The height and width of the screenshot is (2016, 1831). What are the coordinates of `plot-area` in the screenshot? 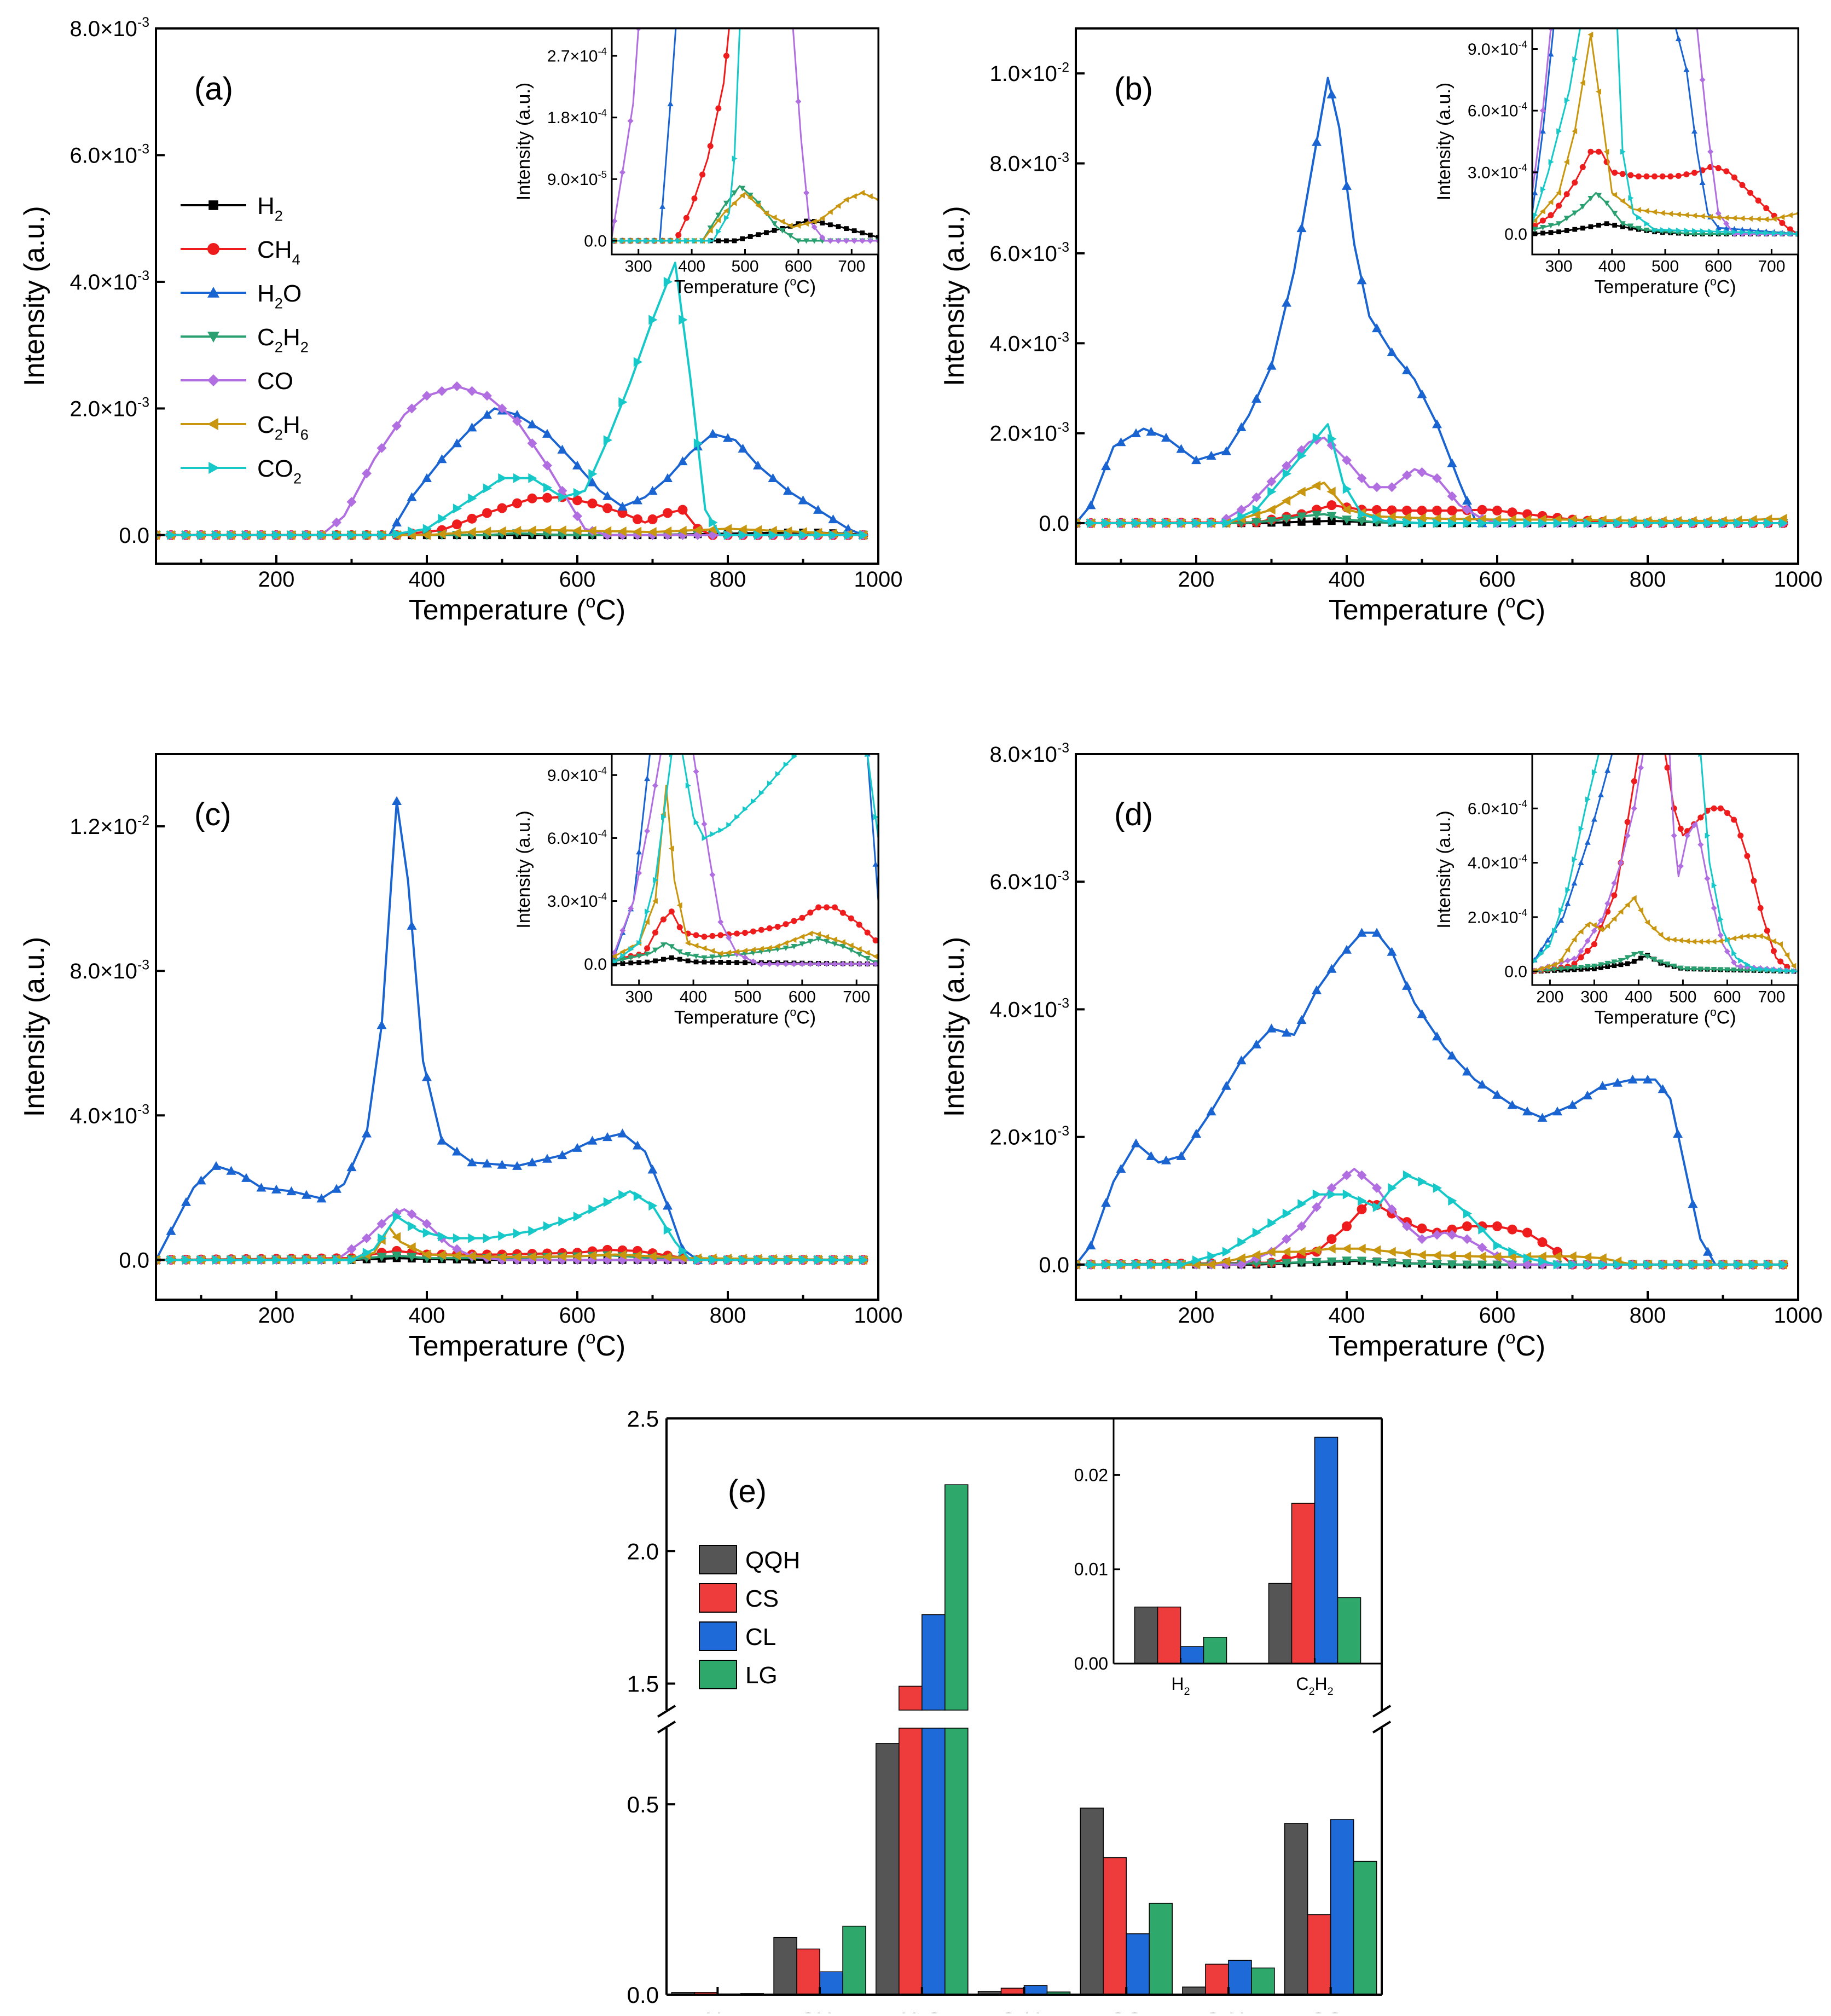 It's located at (1432, 303).